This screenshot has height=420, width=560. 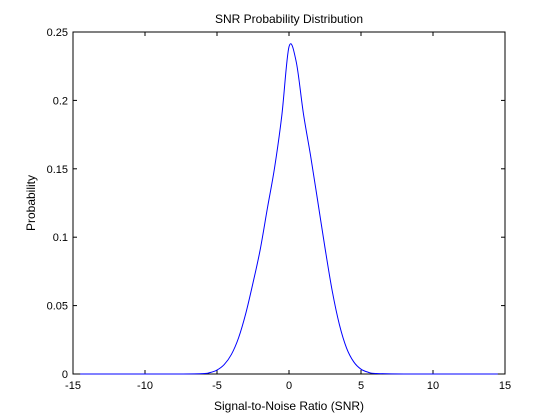 What do you see at coordinates (57, 170) in the screenshot?
I see `y-tick-label: 0.15` at bounding box center [57, 170].